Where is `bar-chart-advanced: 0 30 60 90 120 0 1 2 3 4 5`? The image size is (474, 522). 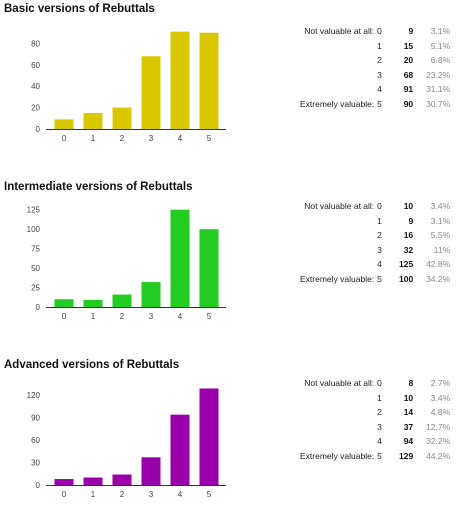 bar-chart-advanced: 0 30 60 90 120 0 1 2 3 4 5 is located at coordinates (126, 443).